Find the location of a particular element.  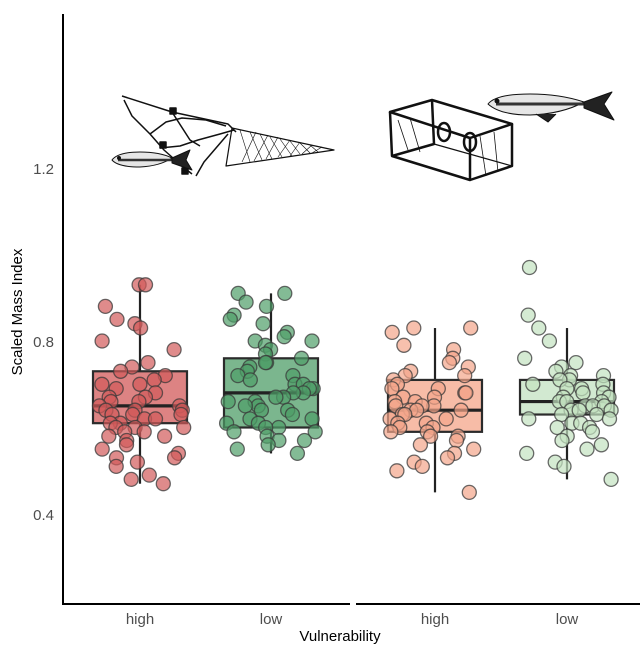

fishing-net-illustration is located at coordinates (223, 136).